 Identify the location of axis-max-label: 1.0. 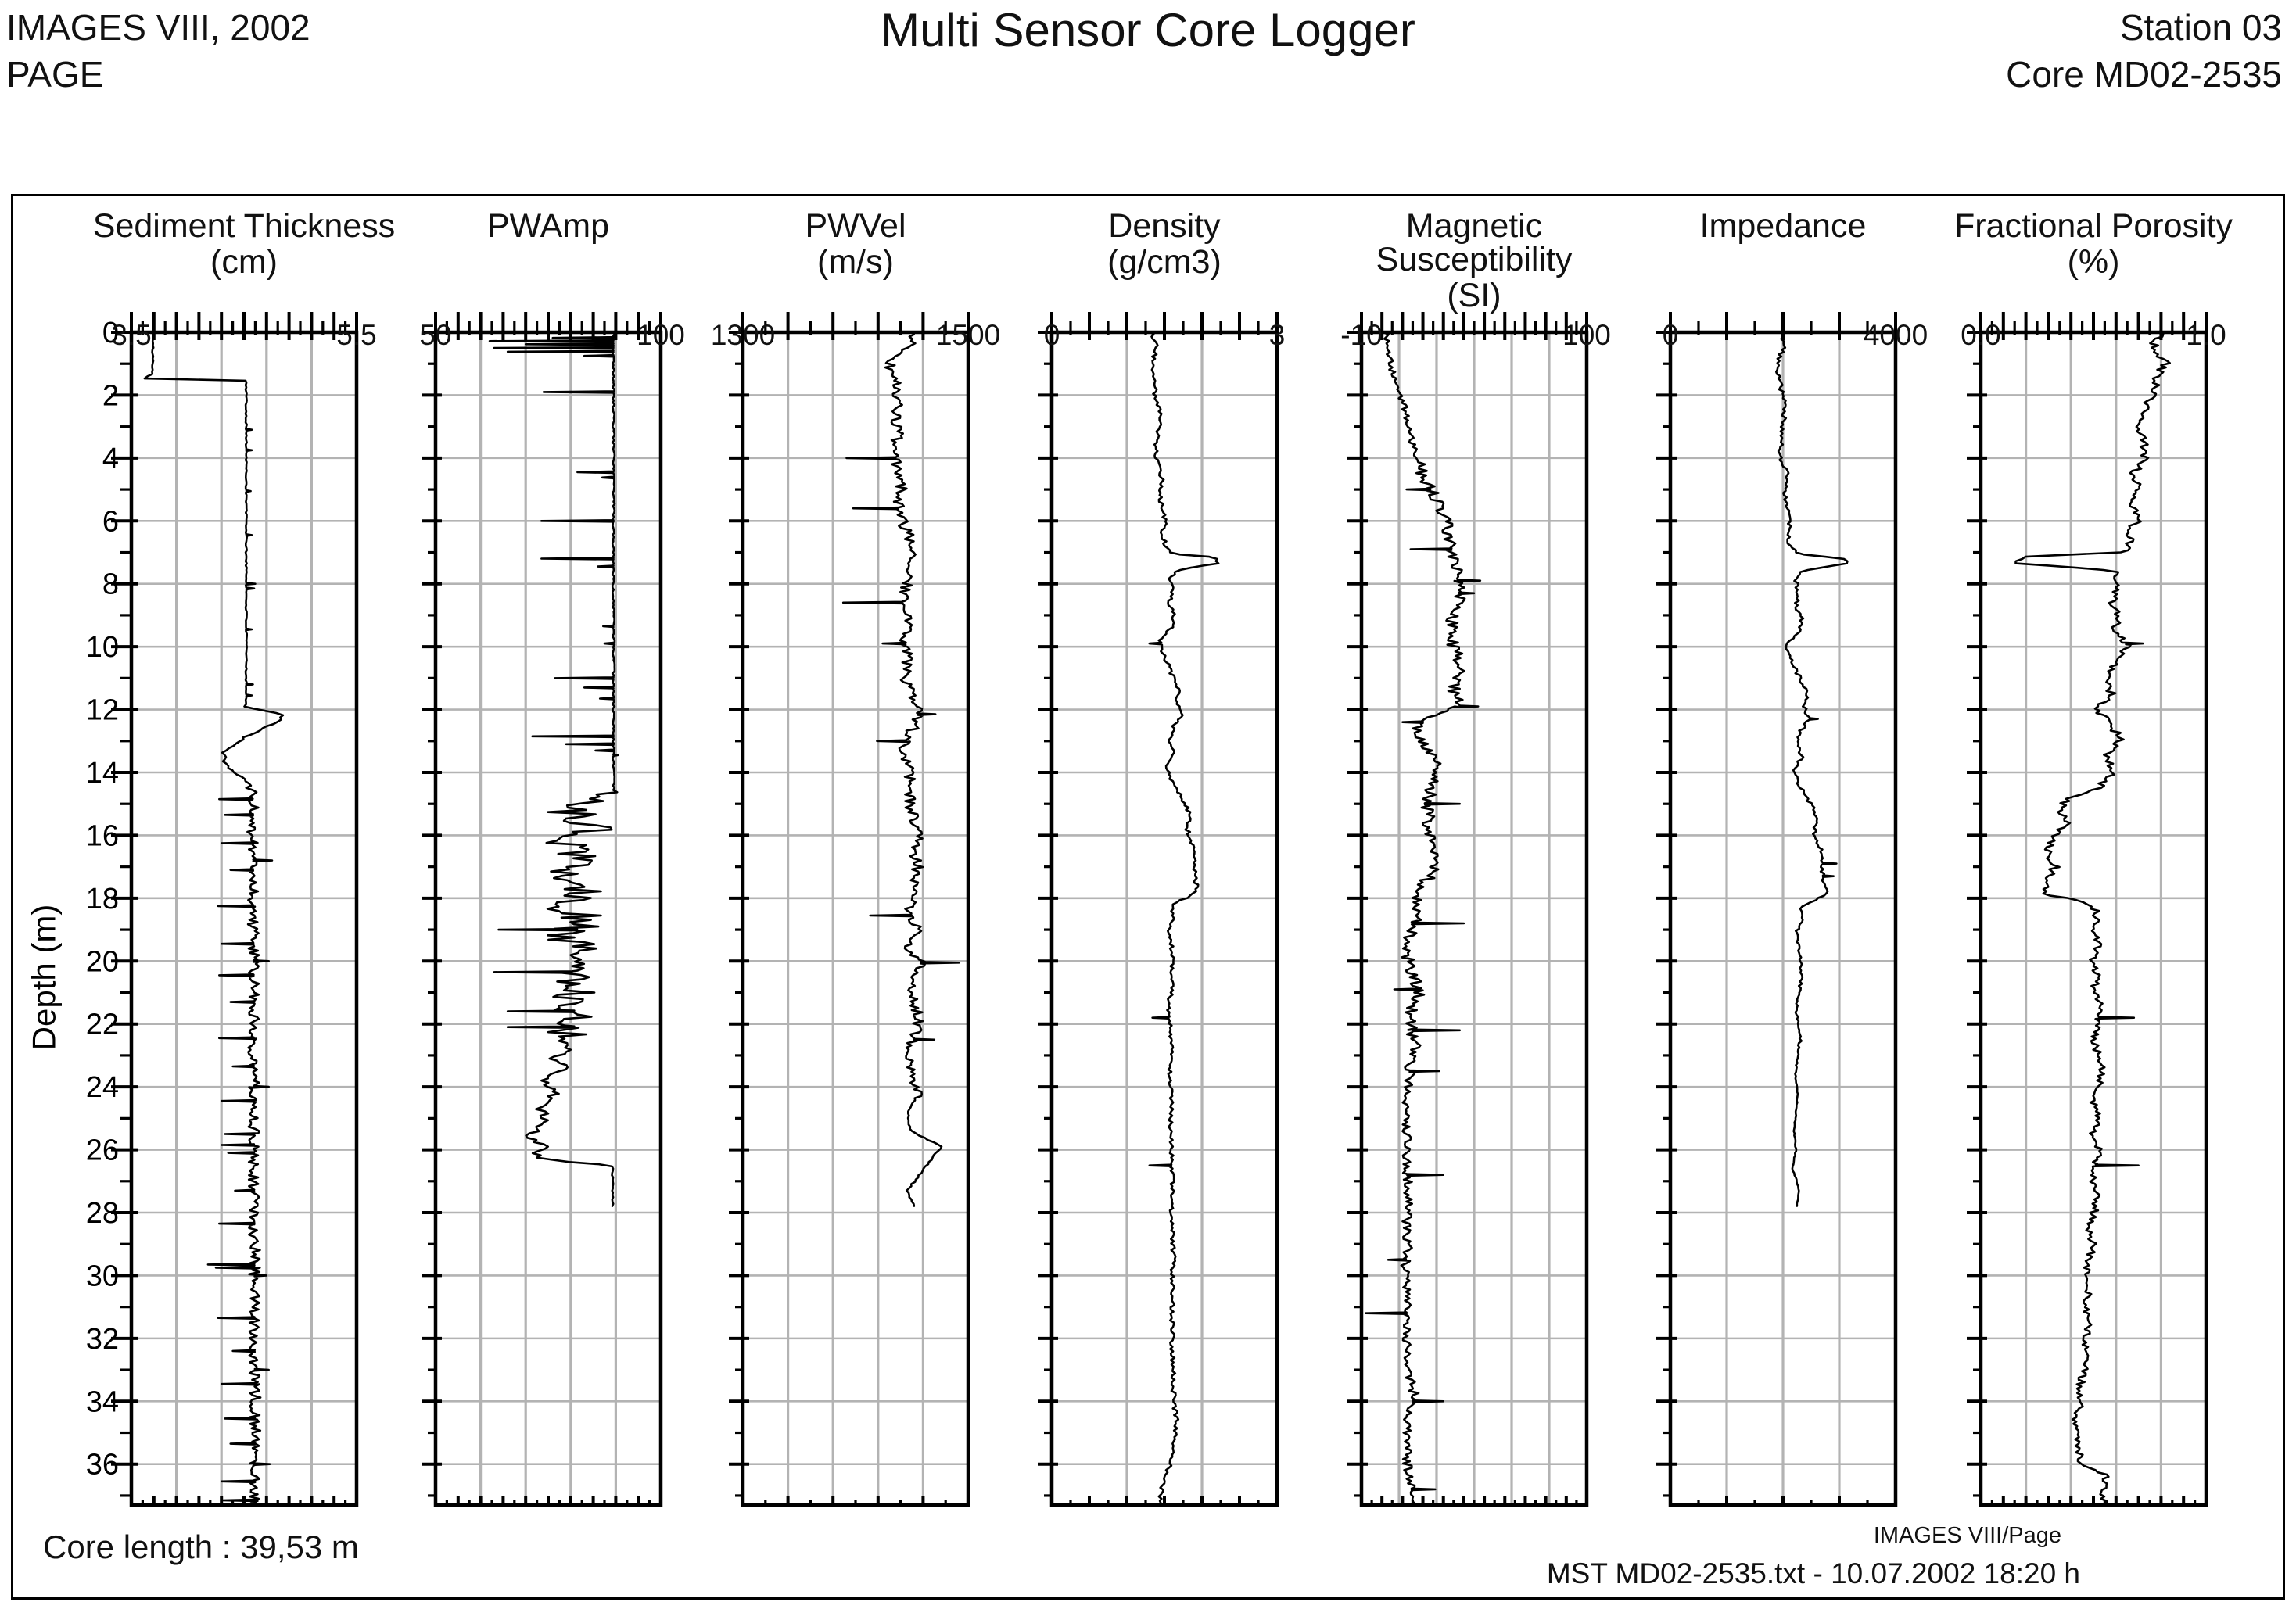
(2206, 335).